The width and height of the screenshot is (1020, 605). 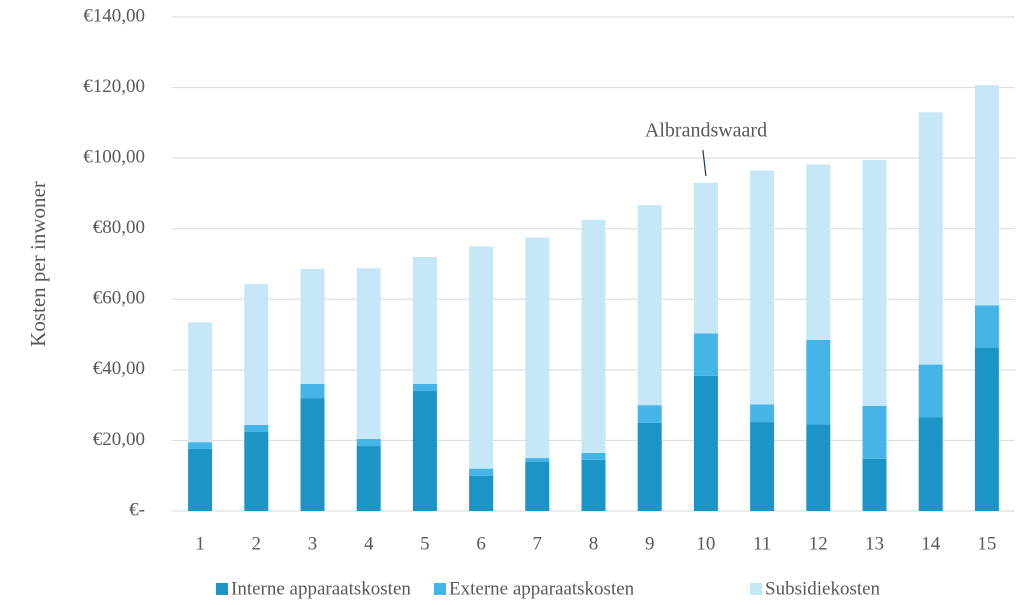 What do you see at coordinates (986, 543) in the screenshot?
I see `x-tick-label: 15` at bounding box center [986, 543].